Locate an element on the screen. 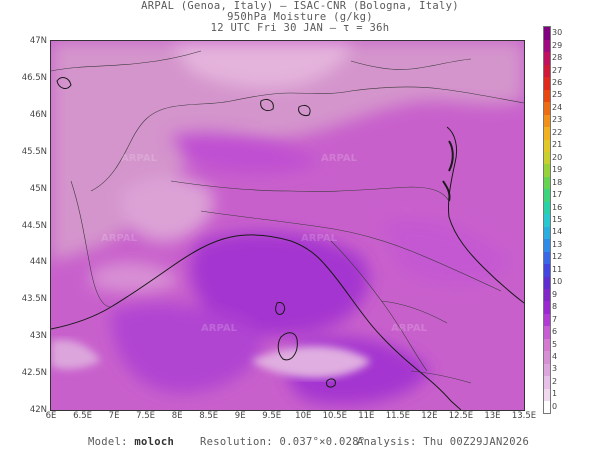 This screenshot has height=450, width=600. colorbar-label: 24 is located at coordinates (557, 107).